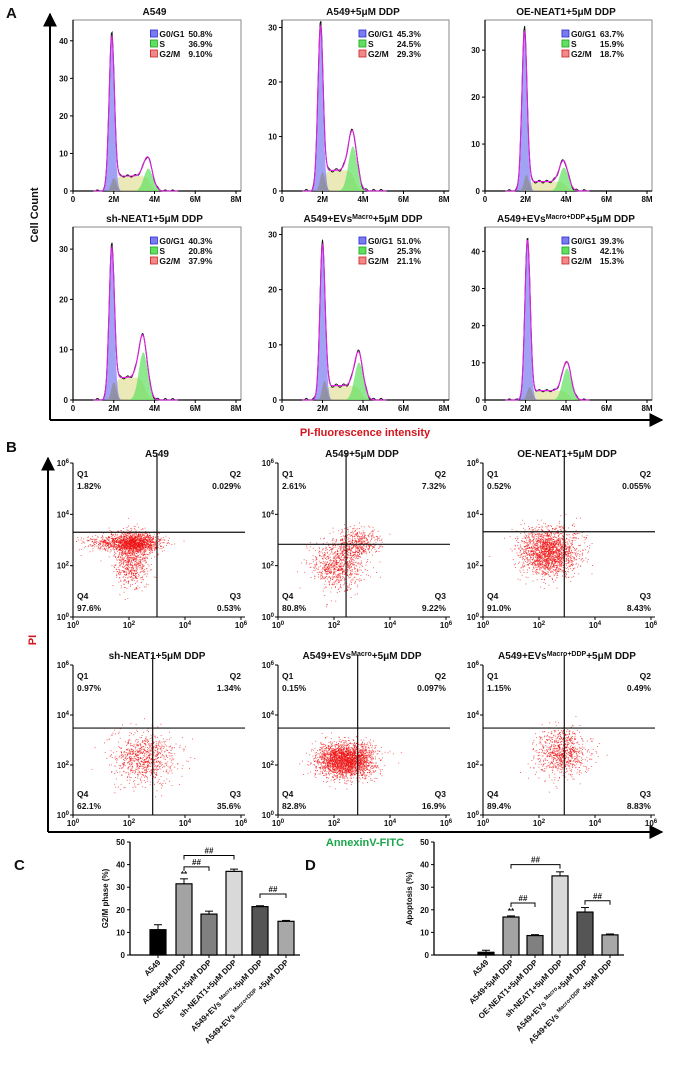  I want to click on quadrant-q3-name: Q3, so click(236, 596).